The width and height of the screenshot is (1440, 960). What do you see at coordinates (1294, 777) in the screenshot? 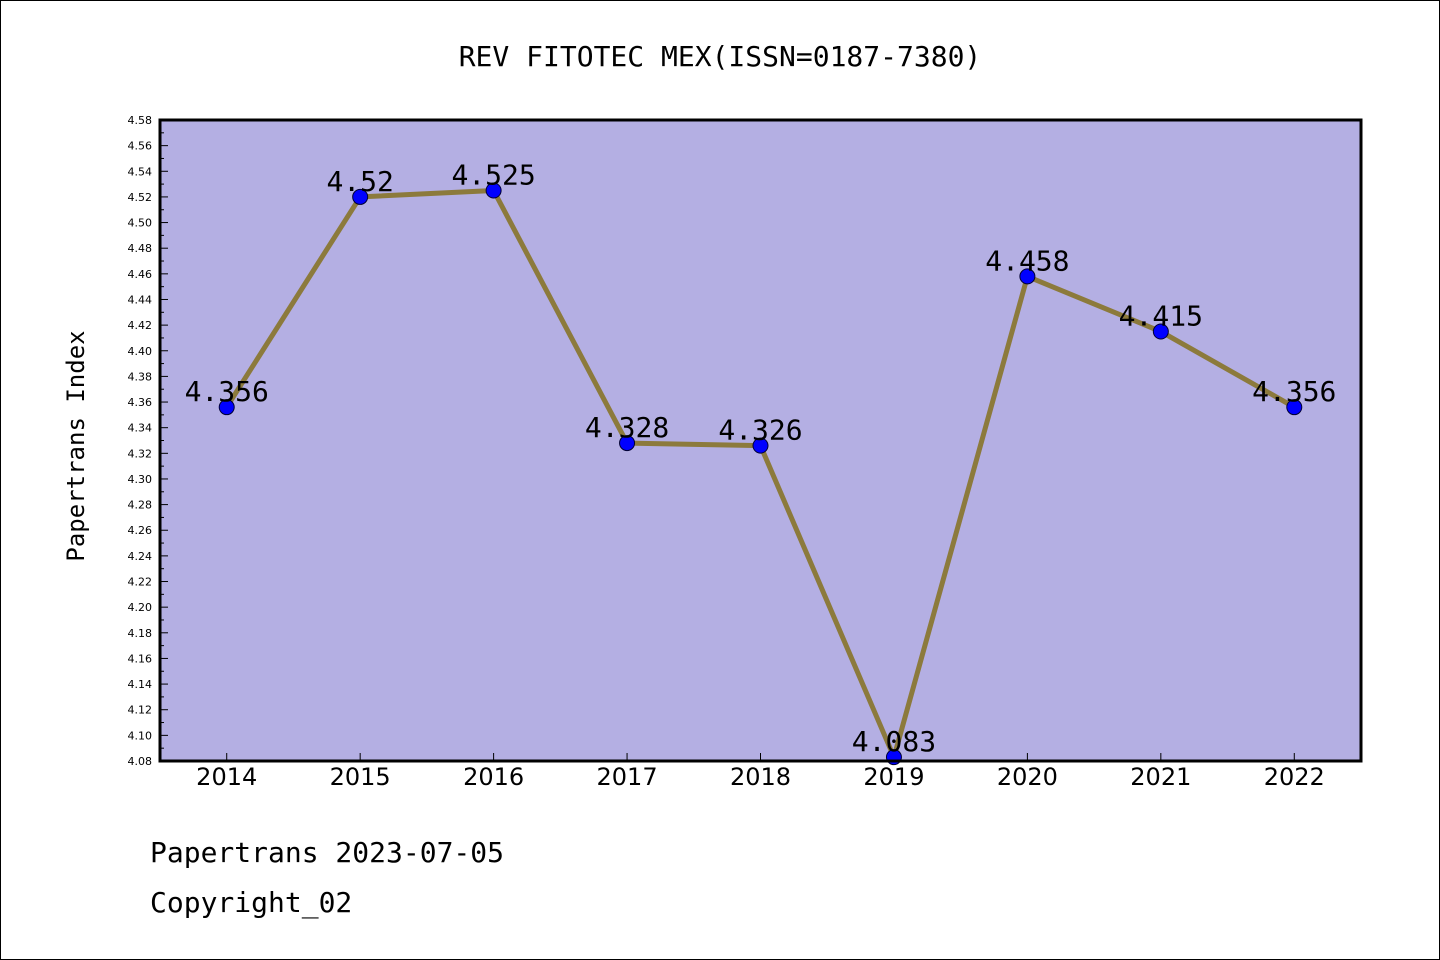
I see `x-tick-label: 2022` at bounding box center [1294, 777].